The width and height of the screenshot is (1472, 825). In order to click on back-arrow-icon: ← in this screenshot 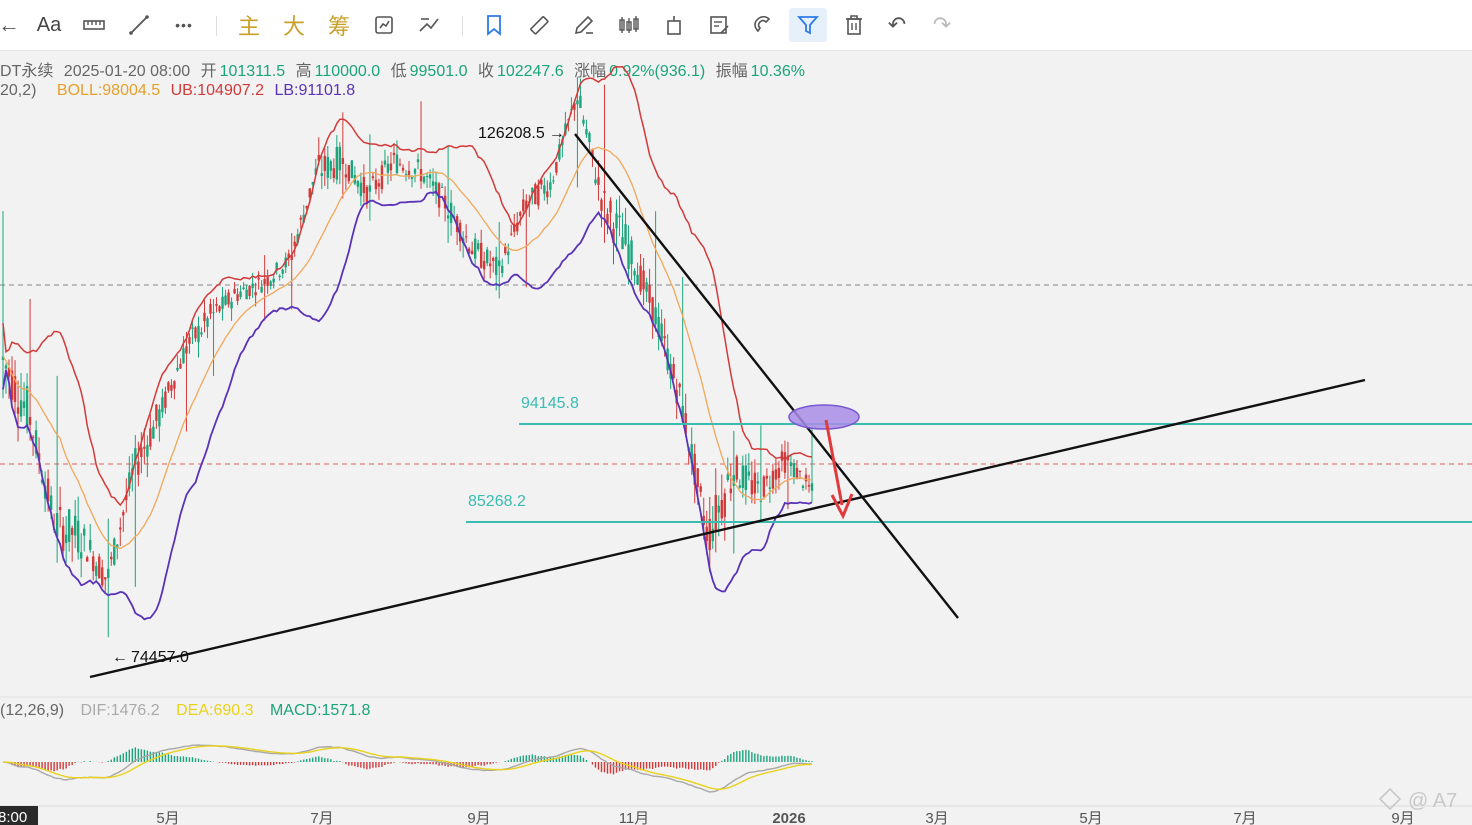, I will do `click(10, 24)`.